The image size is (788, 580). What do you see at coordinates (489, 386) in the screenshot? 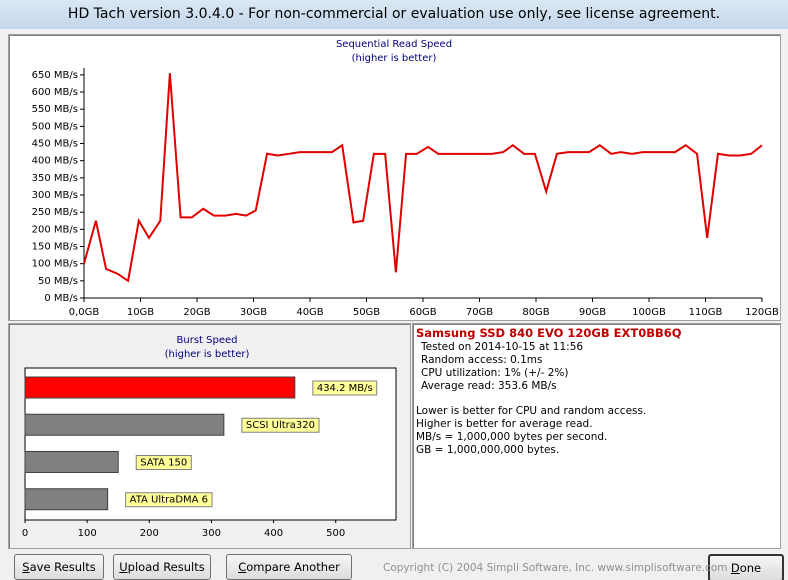
I see `result: Average read: 353.6 MB/s` at bounding box center [489, 386].